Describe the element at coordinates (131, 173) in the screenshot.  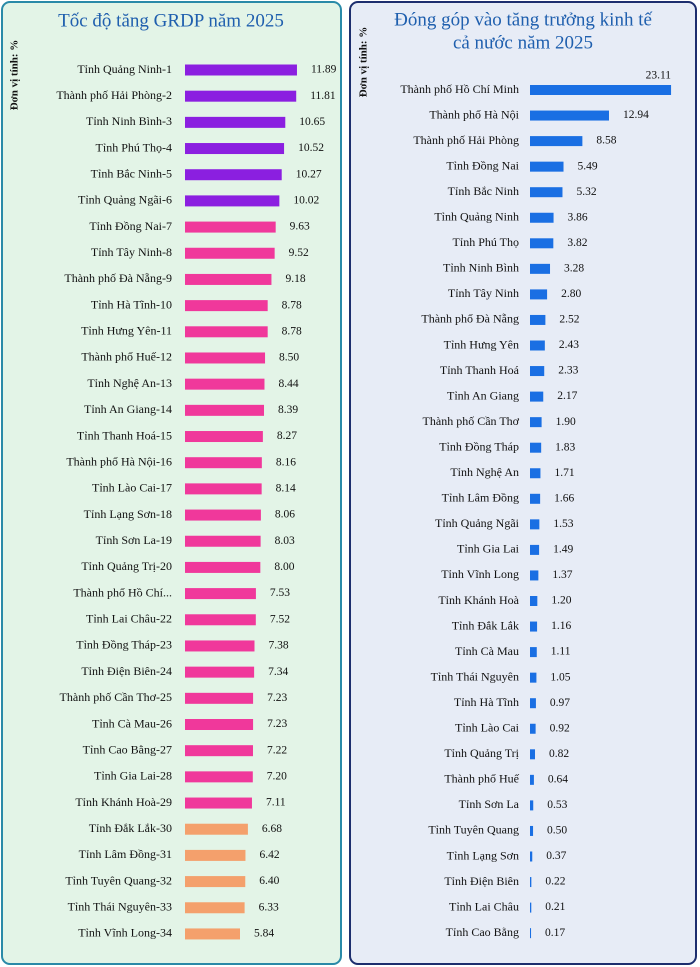
I see `category-label: Tỉnh Bắc Ninh-5` at that location.